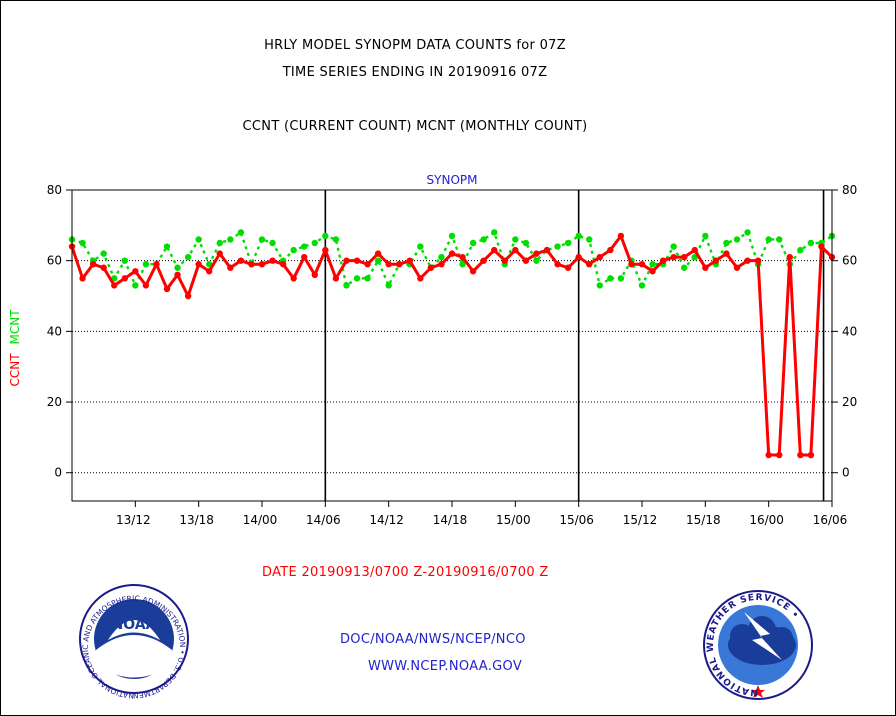 Image resolution: width=896 pixels, height=716 pixels. Describe the element at coordinates (133, 520) in the screenshot. I see `xtick-label: 13/12` at that location.